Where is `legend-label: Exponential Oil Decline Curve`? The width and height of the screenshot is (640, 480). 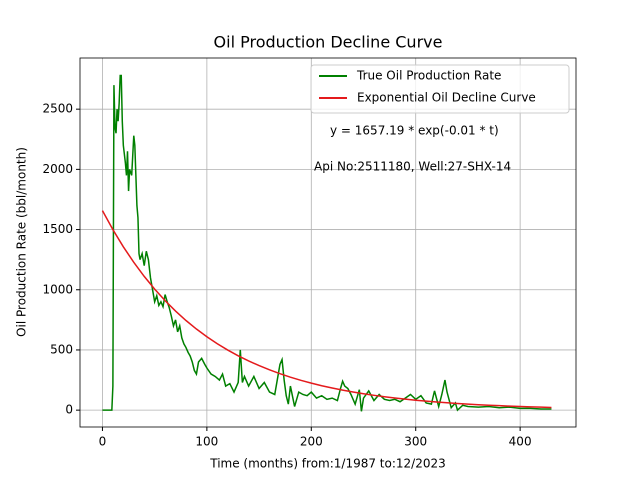 legend-label: Exponential Oil Decline Curve is located at coordinates (446, 98).